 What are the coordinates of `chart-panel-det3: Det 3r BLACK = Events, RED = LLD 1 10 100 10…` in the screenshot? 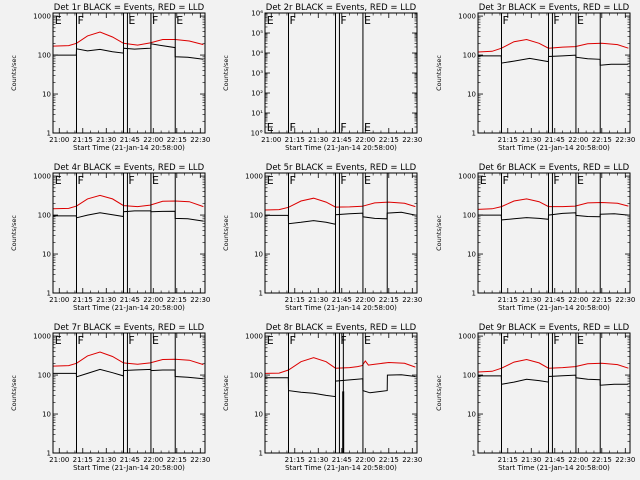 It's located at (535, 77).